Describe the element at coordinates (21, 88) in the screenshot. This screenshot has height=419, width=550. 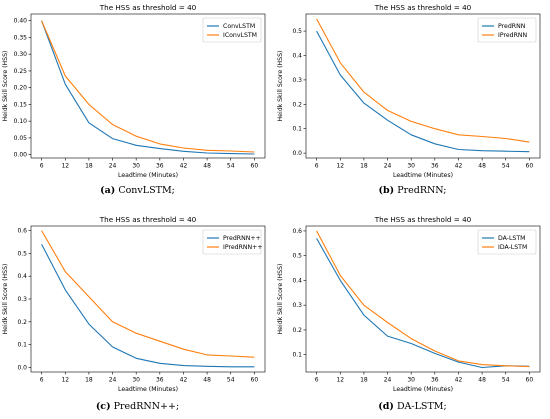
I see `y-tick-label: 0.20` at that location.